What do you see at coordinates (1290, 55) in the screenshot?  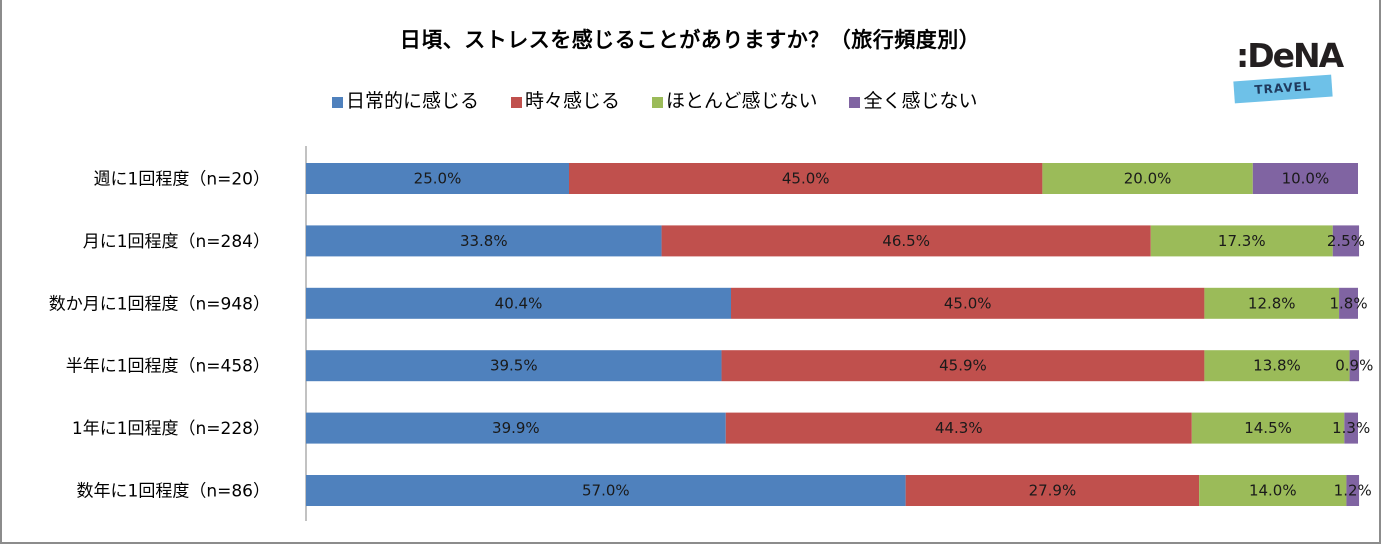 I see `logo-brand-text: :DeNA` at bounding box center [1290, 55].